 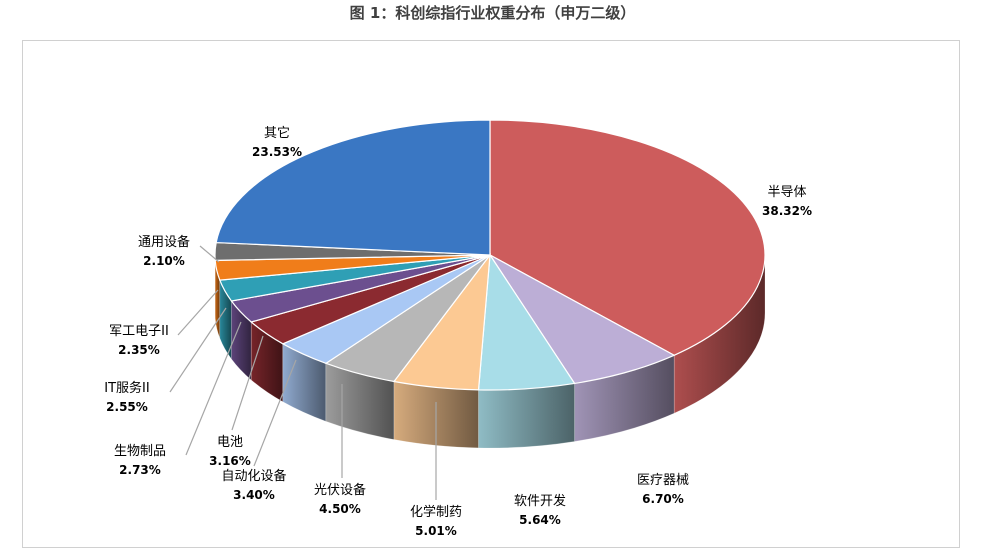 I want to click on slice-label-11: 通用设备, so click(x=164, y=242).